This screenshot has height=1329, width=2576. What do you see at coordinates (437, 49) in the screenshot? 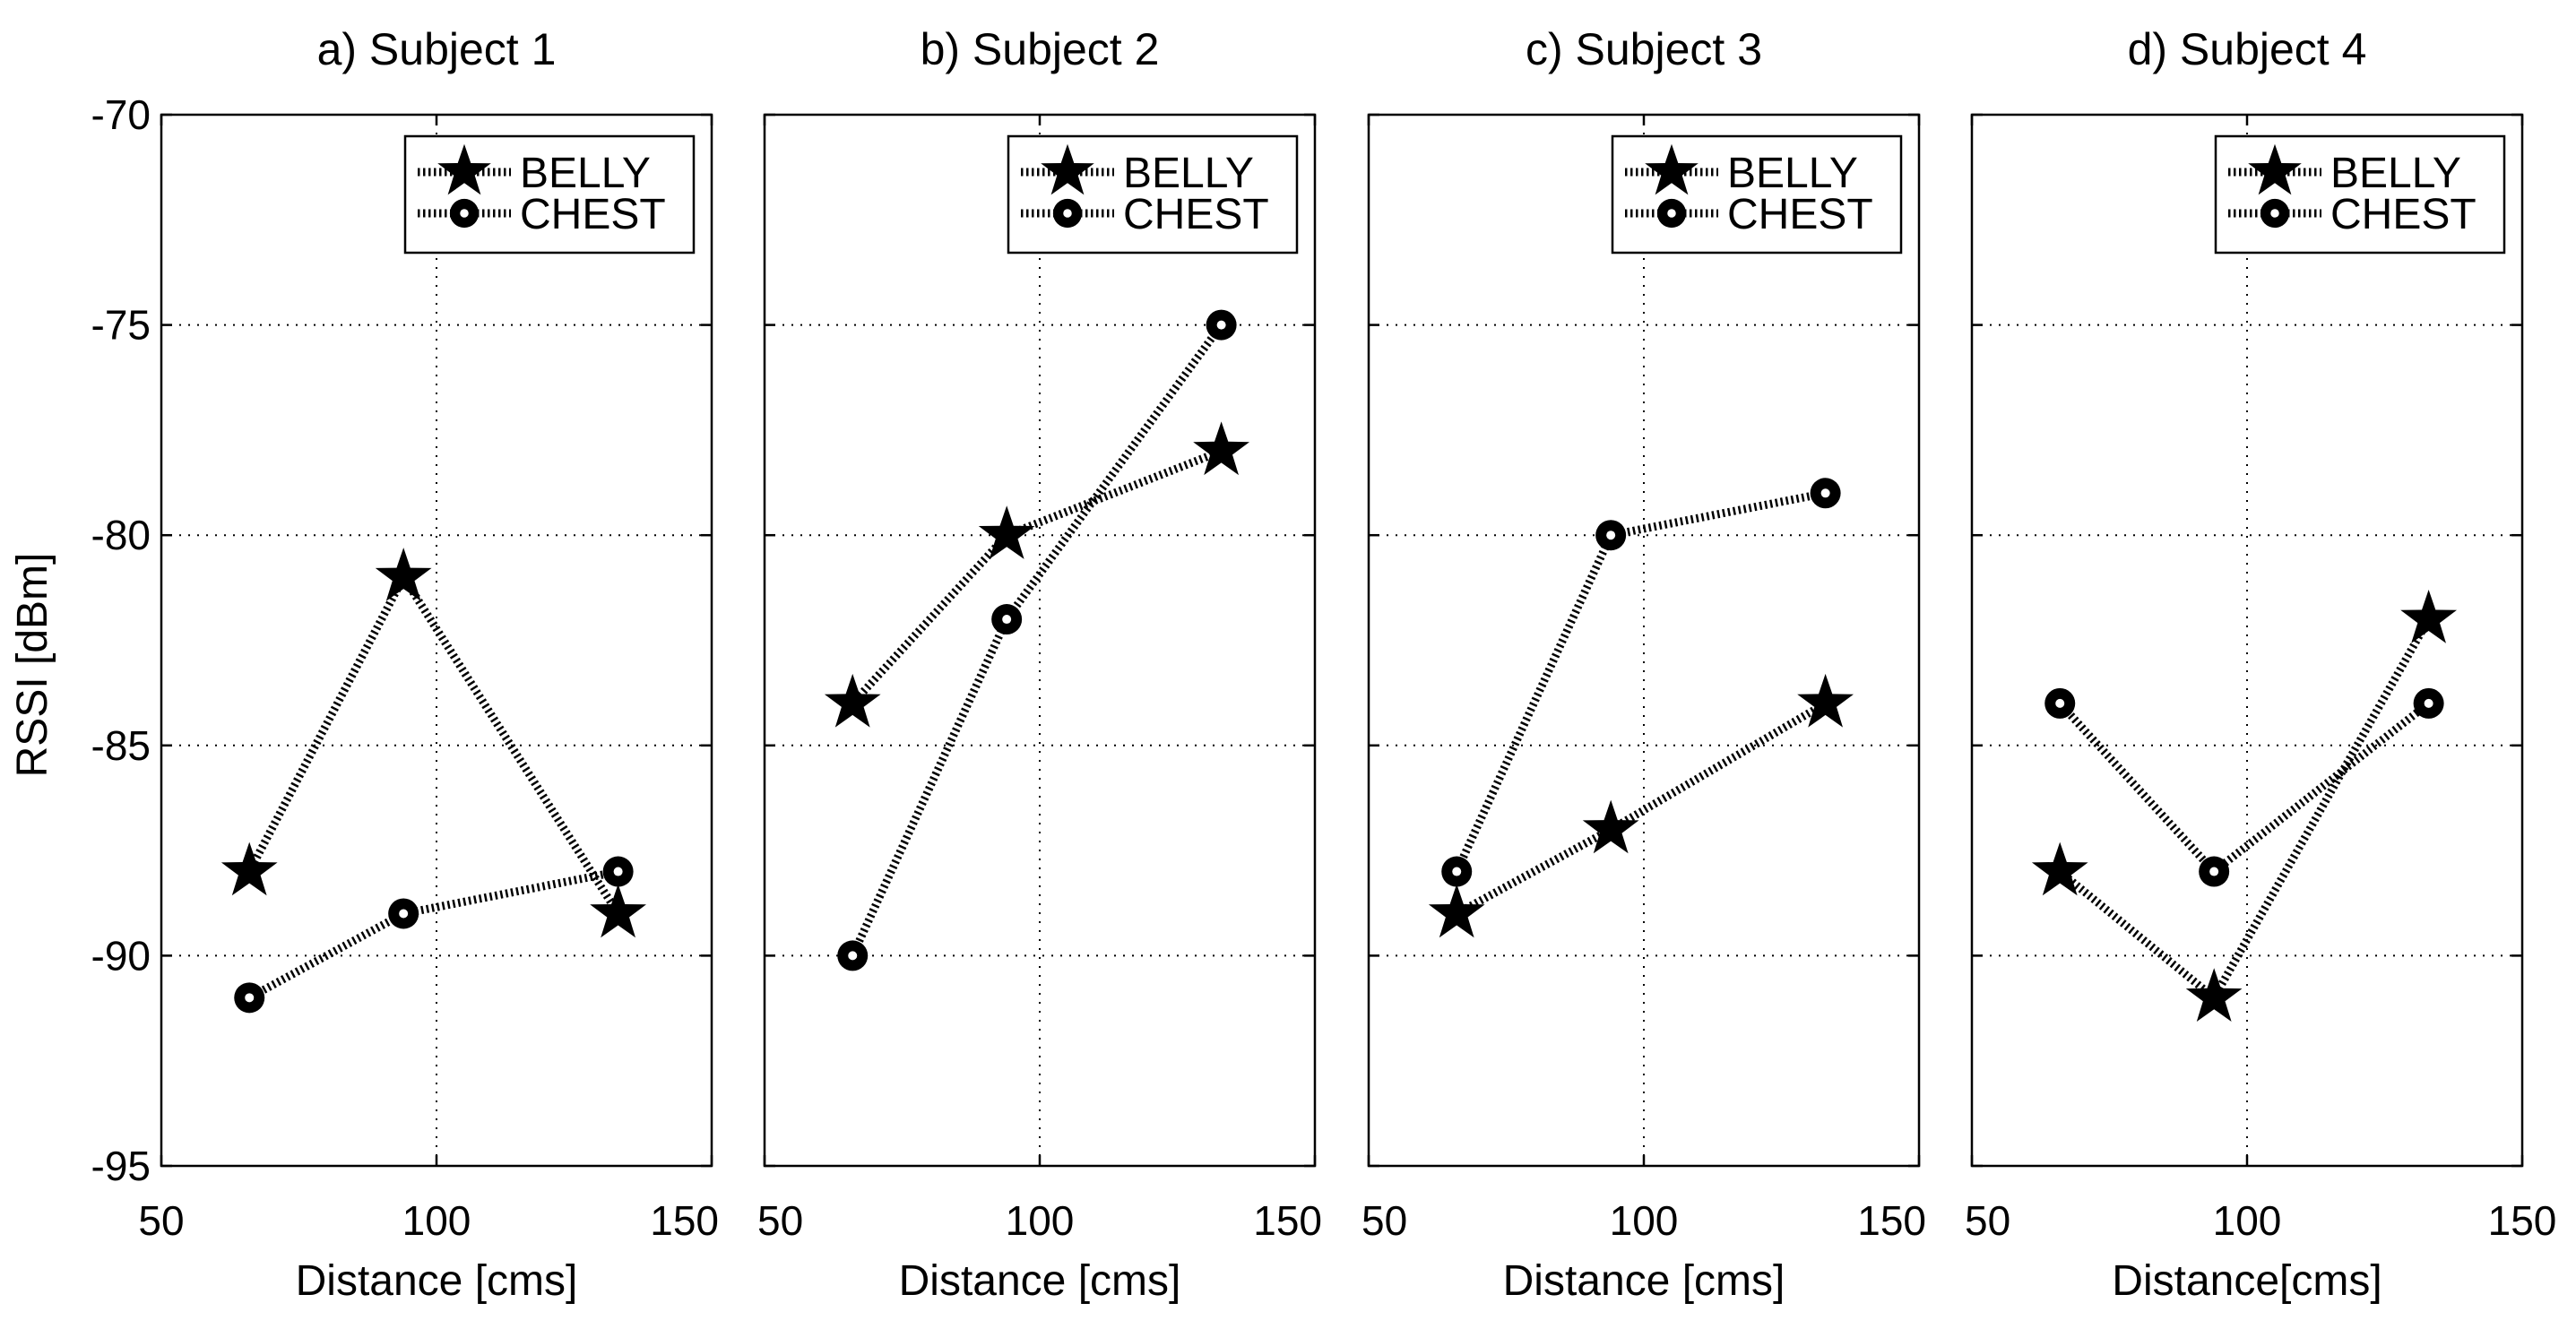
I see `panel-title: a) Subject 1` at bounding box center [437, 49].